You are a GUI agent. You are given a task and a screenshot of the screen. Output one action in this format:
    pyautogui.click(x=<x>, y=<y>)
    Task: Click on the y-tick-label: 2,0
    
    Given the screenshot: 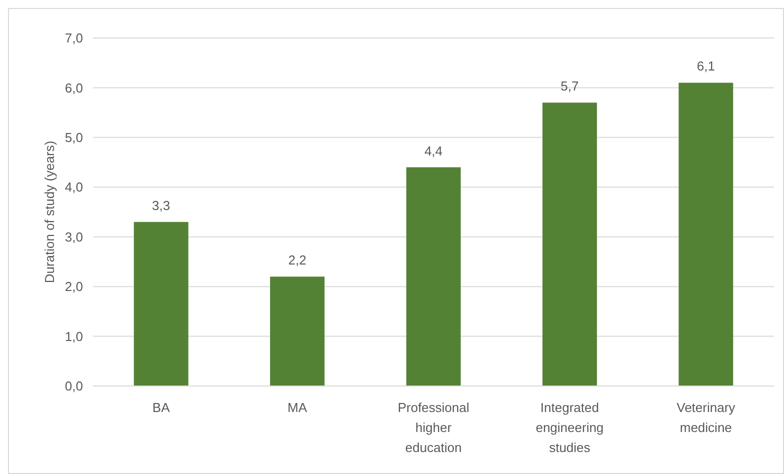 What is the action you would take?
    pyautogui.click(x=73, y=286)
    